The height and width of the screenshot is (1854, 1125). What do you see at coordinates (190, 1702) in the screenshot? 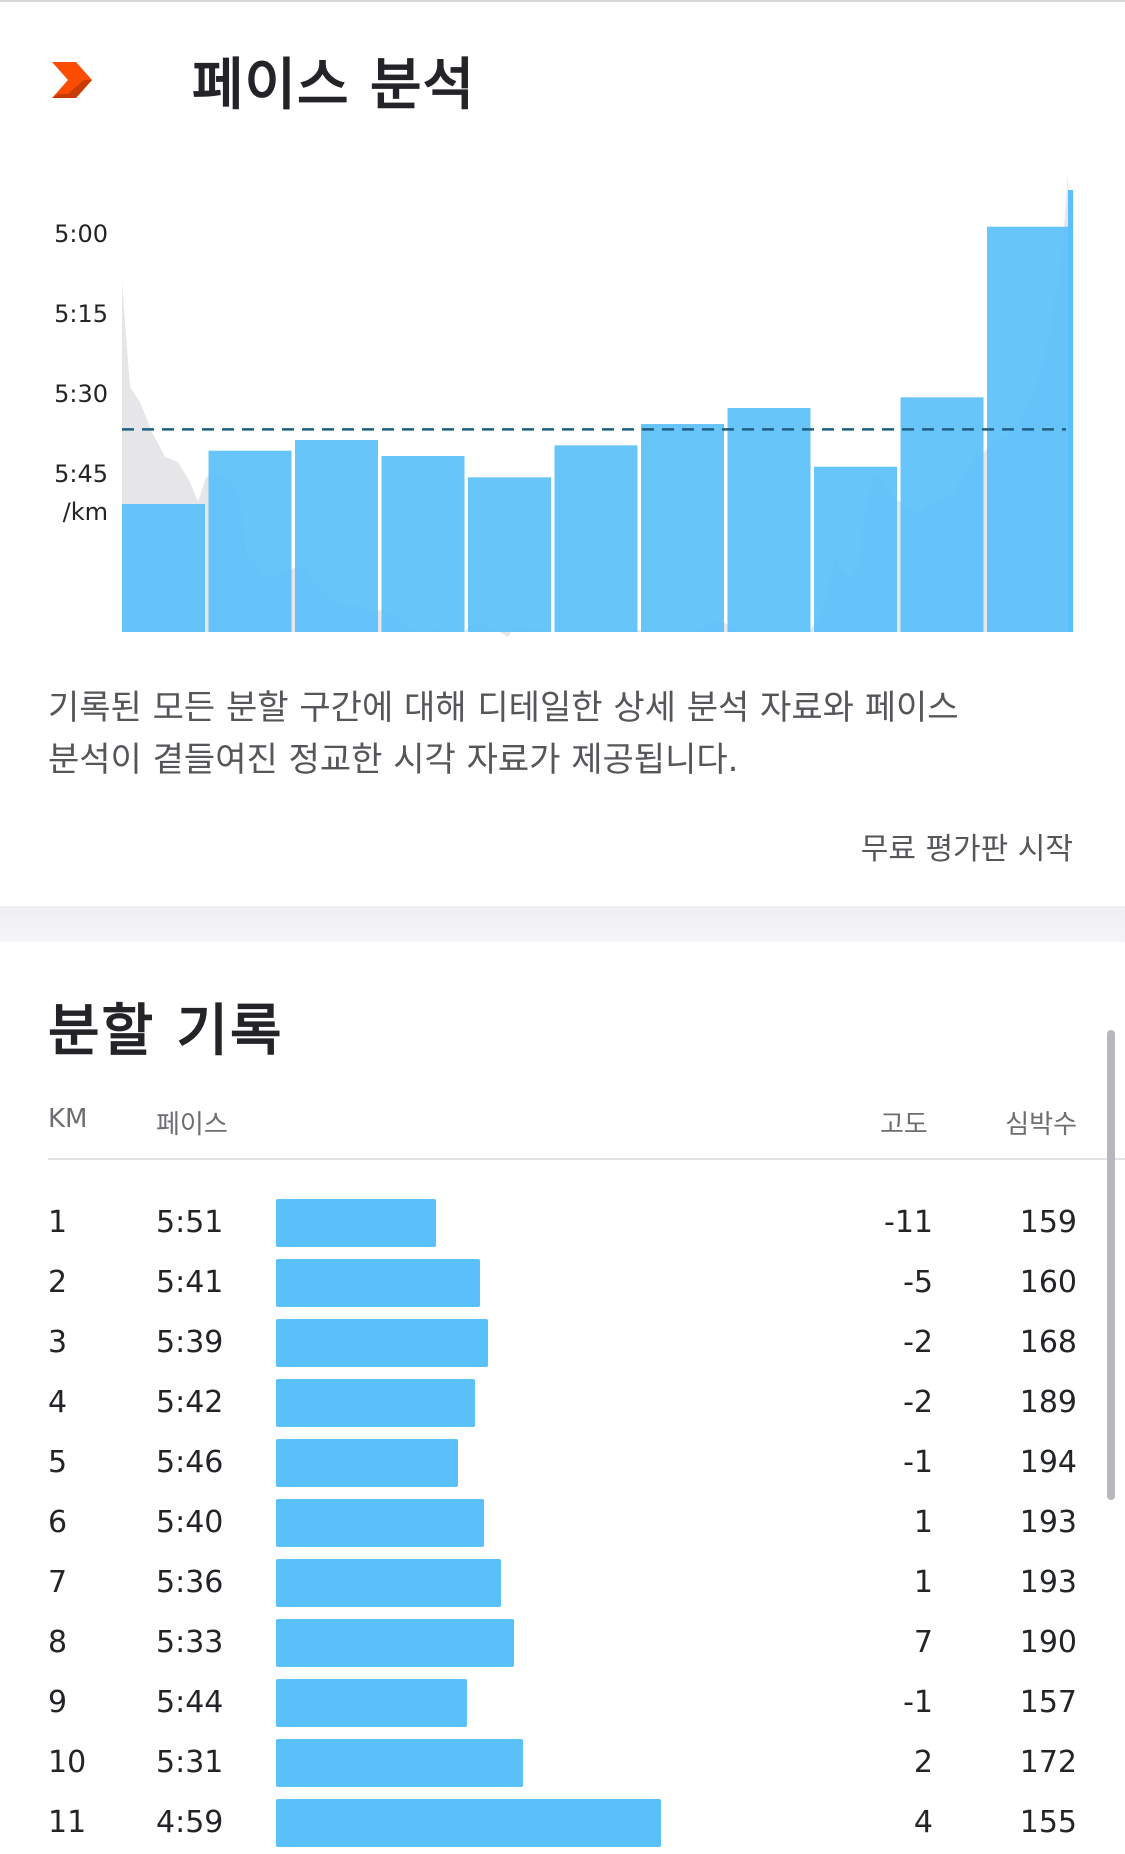
I see `split-pace: 5:44` at bounding box center [190, 1702].